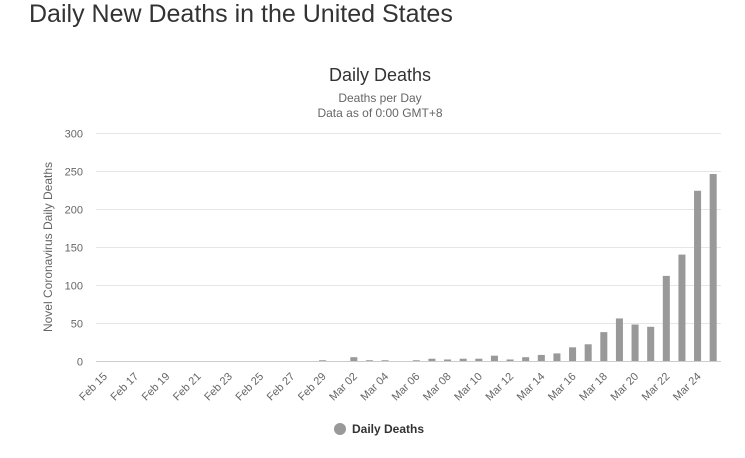 The height and width of the screenshot is (458, 745). Describe the element at coordinates (588, 352) in the screenshot. I see `bar: Mar 17: 22` at that location.